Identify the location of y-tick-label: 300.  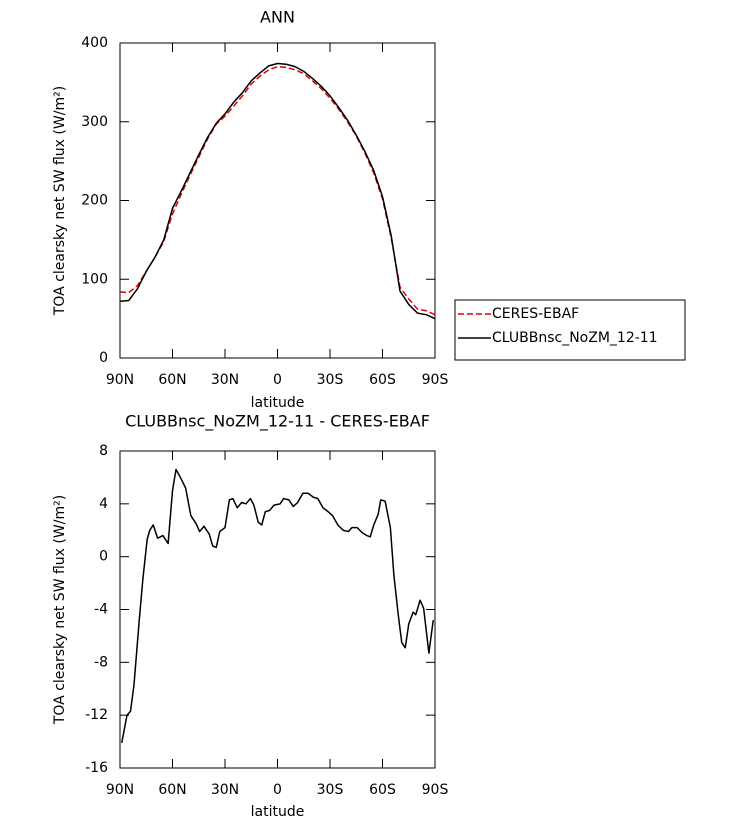
(94, 122).